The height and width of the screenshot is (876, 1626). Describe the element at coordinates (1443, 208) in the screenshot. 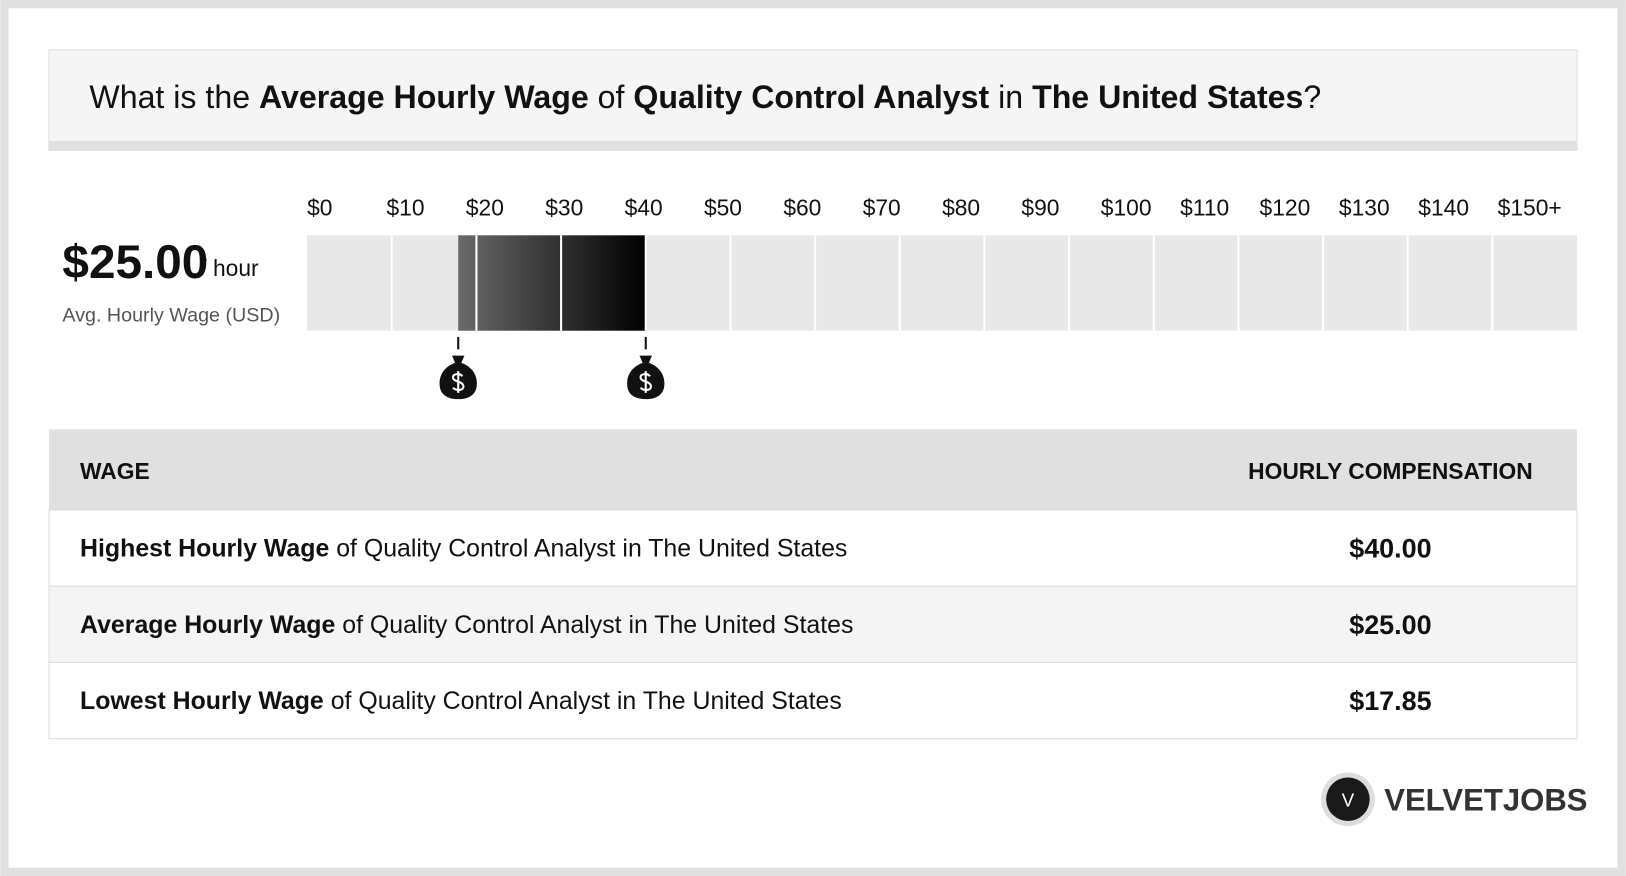

I see `scale-label: $140` at that location.